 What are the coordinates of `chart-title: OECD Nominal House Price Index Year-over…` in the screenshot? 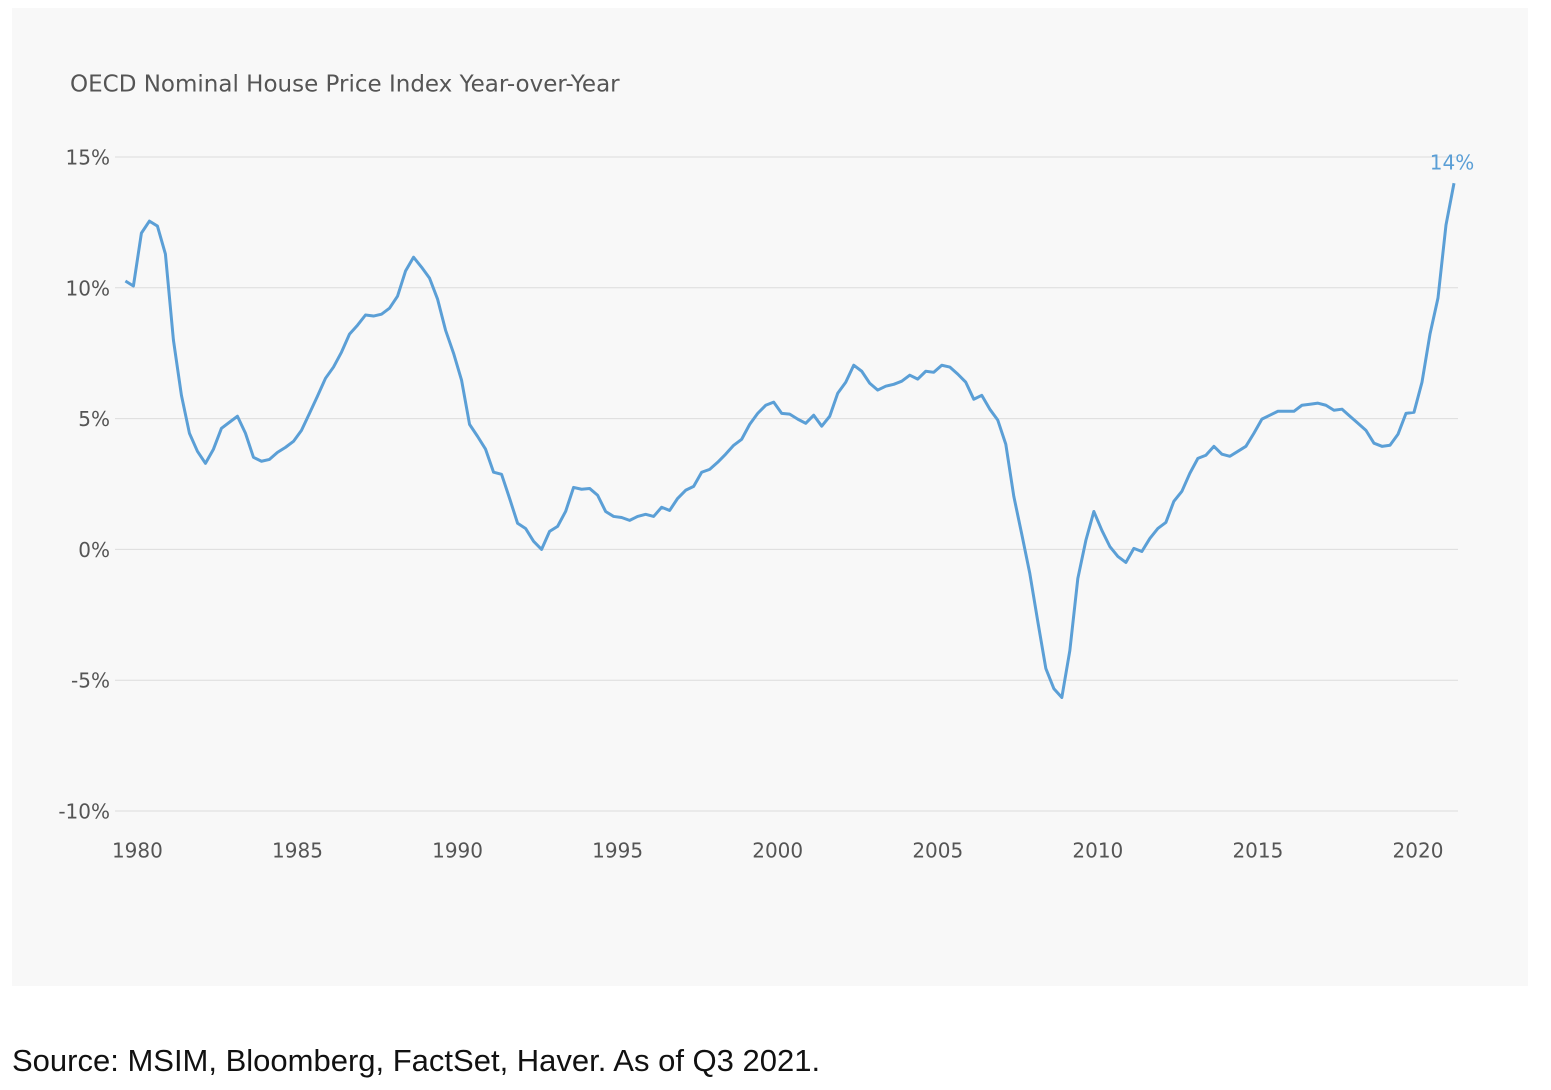 It's located at (345, 85).